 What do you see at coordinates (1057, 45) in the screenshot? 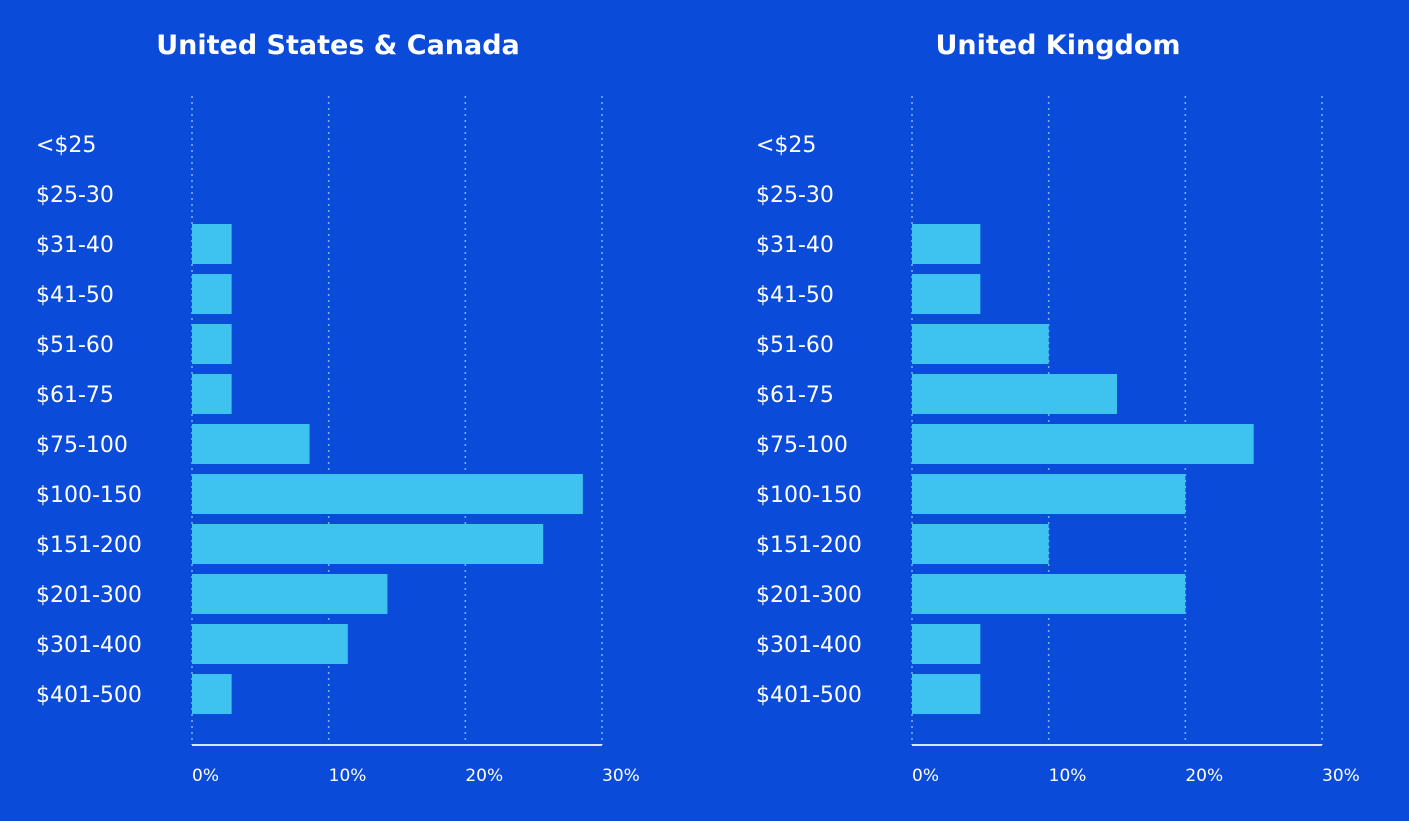
I see `chart-title: United Kingdom` at bounding box center [1057, 45].